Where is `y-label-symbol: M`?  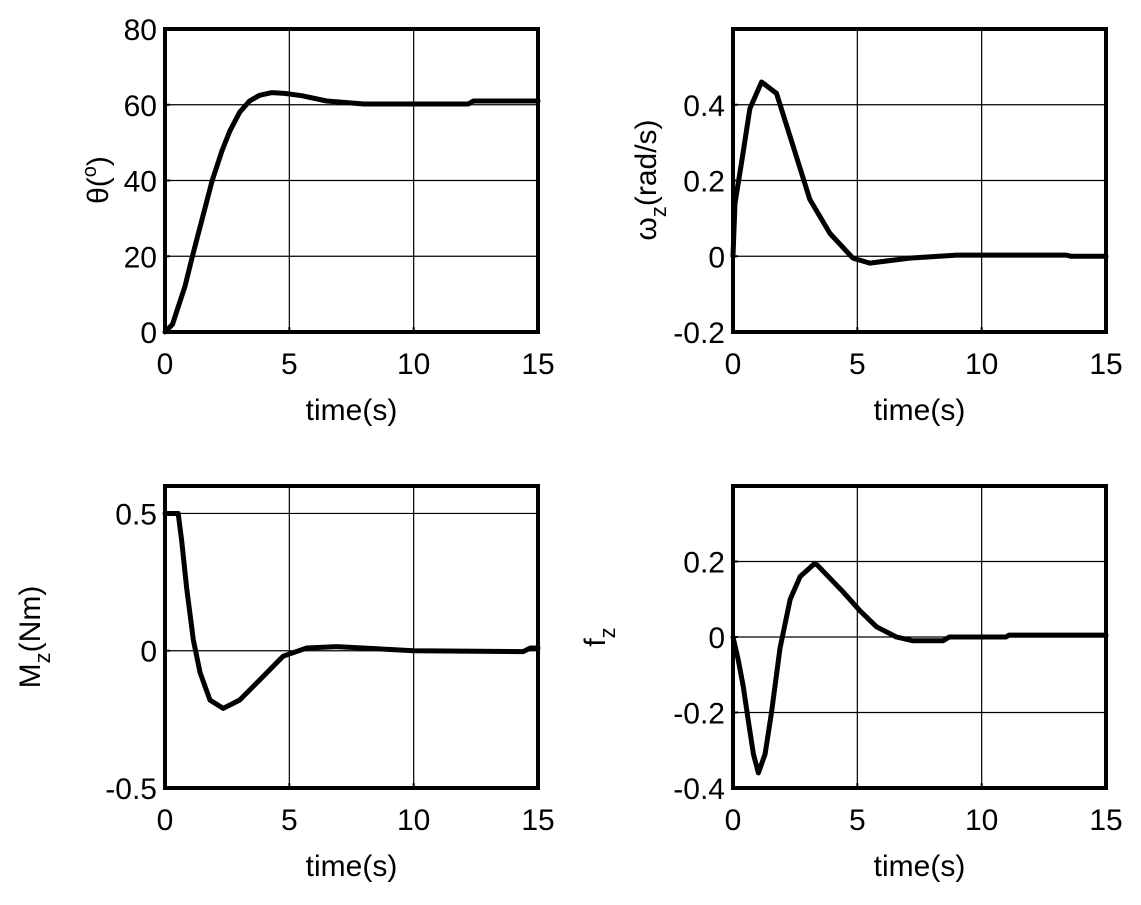 y-label-symbol: M is located at coordinates (30, 675).